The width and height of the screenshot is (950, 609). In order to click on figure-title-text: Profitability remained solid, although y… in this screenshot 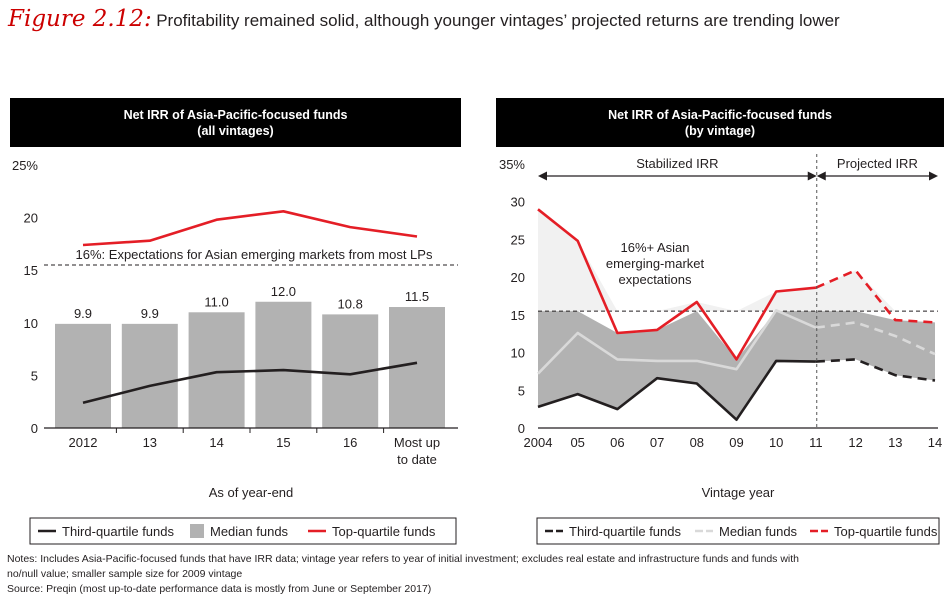, I will do `click(498, 20)`.